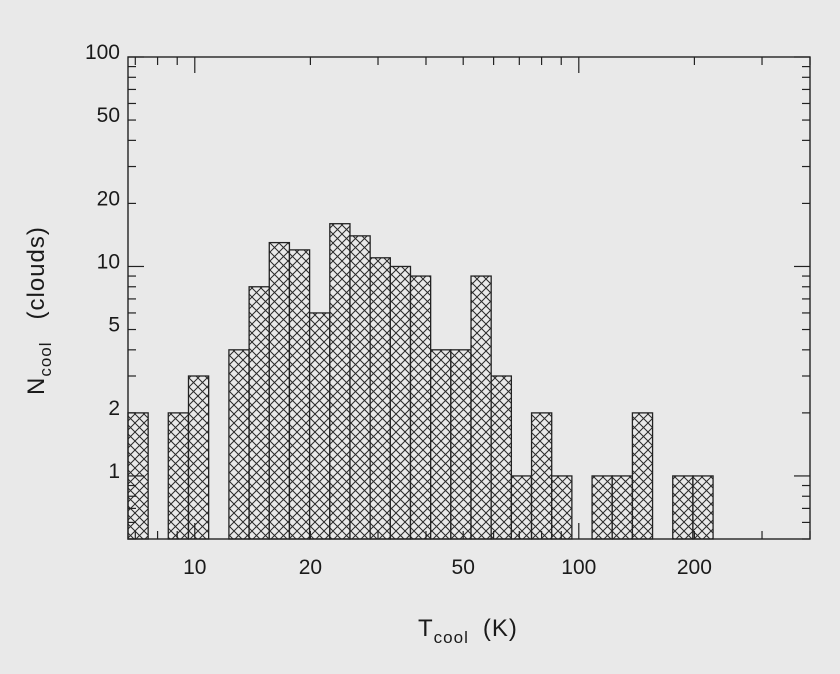 This screenshot has height=674, width=840. I want to click on y-axis-label-unit: (clouds), so click(36, 272).